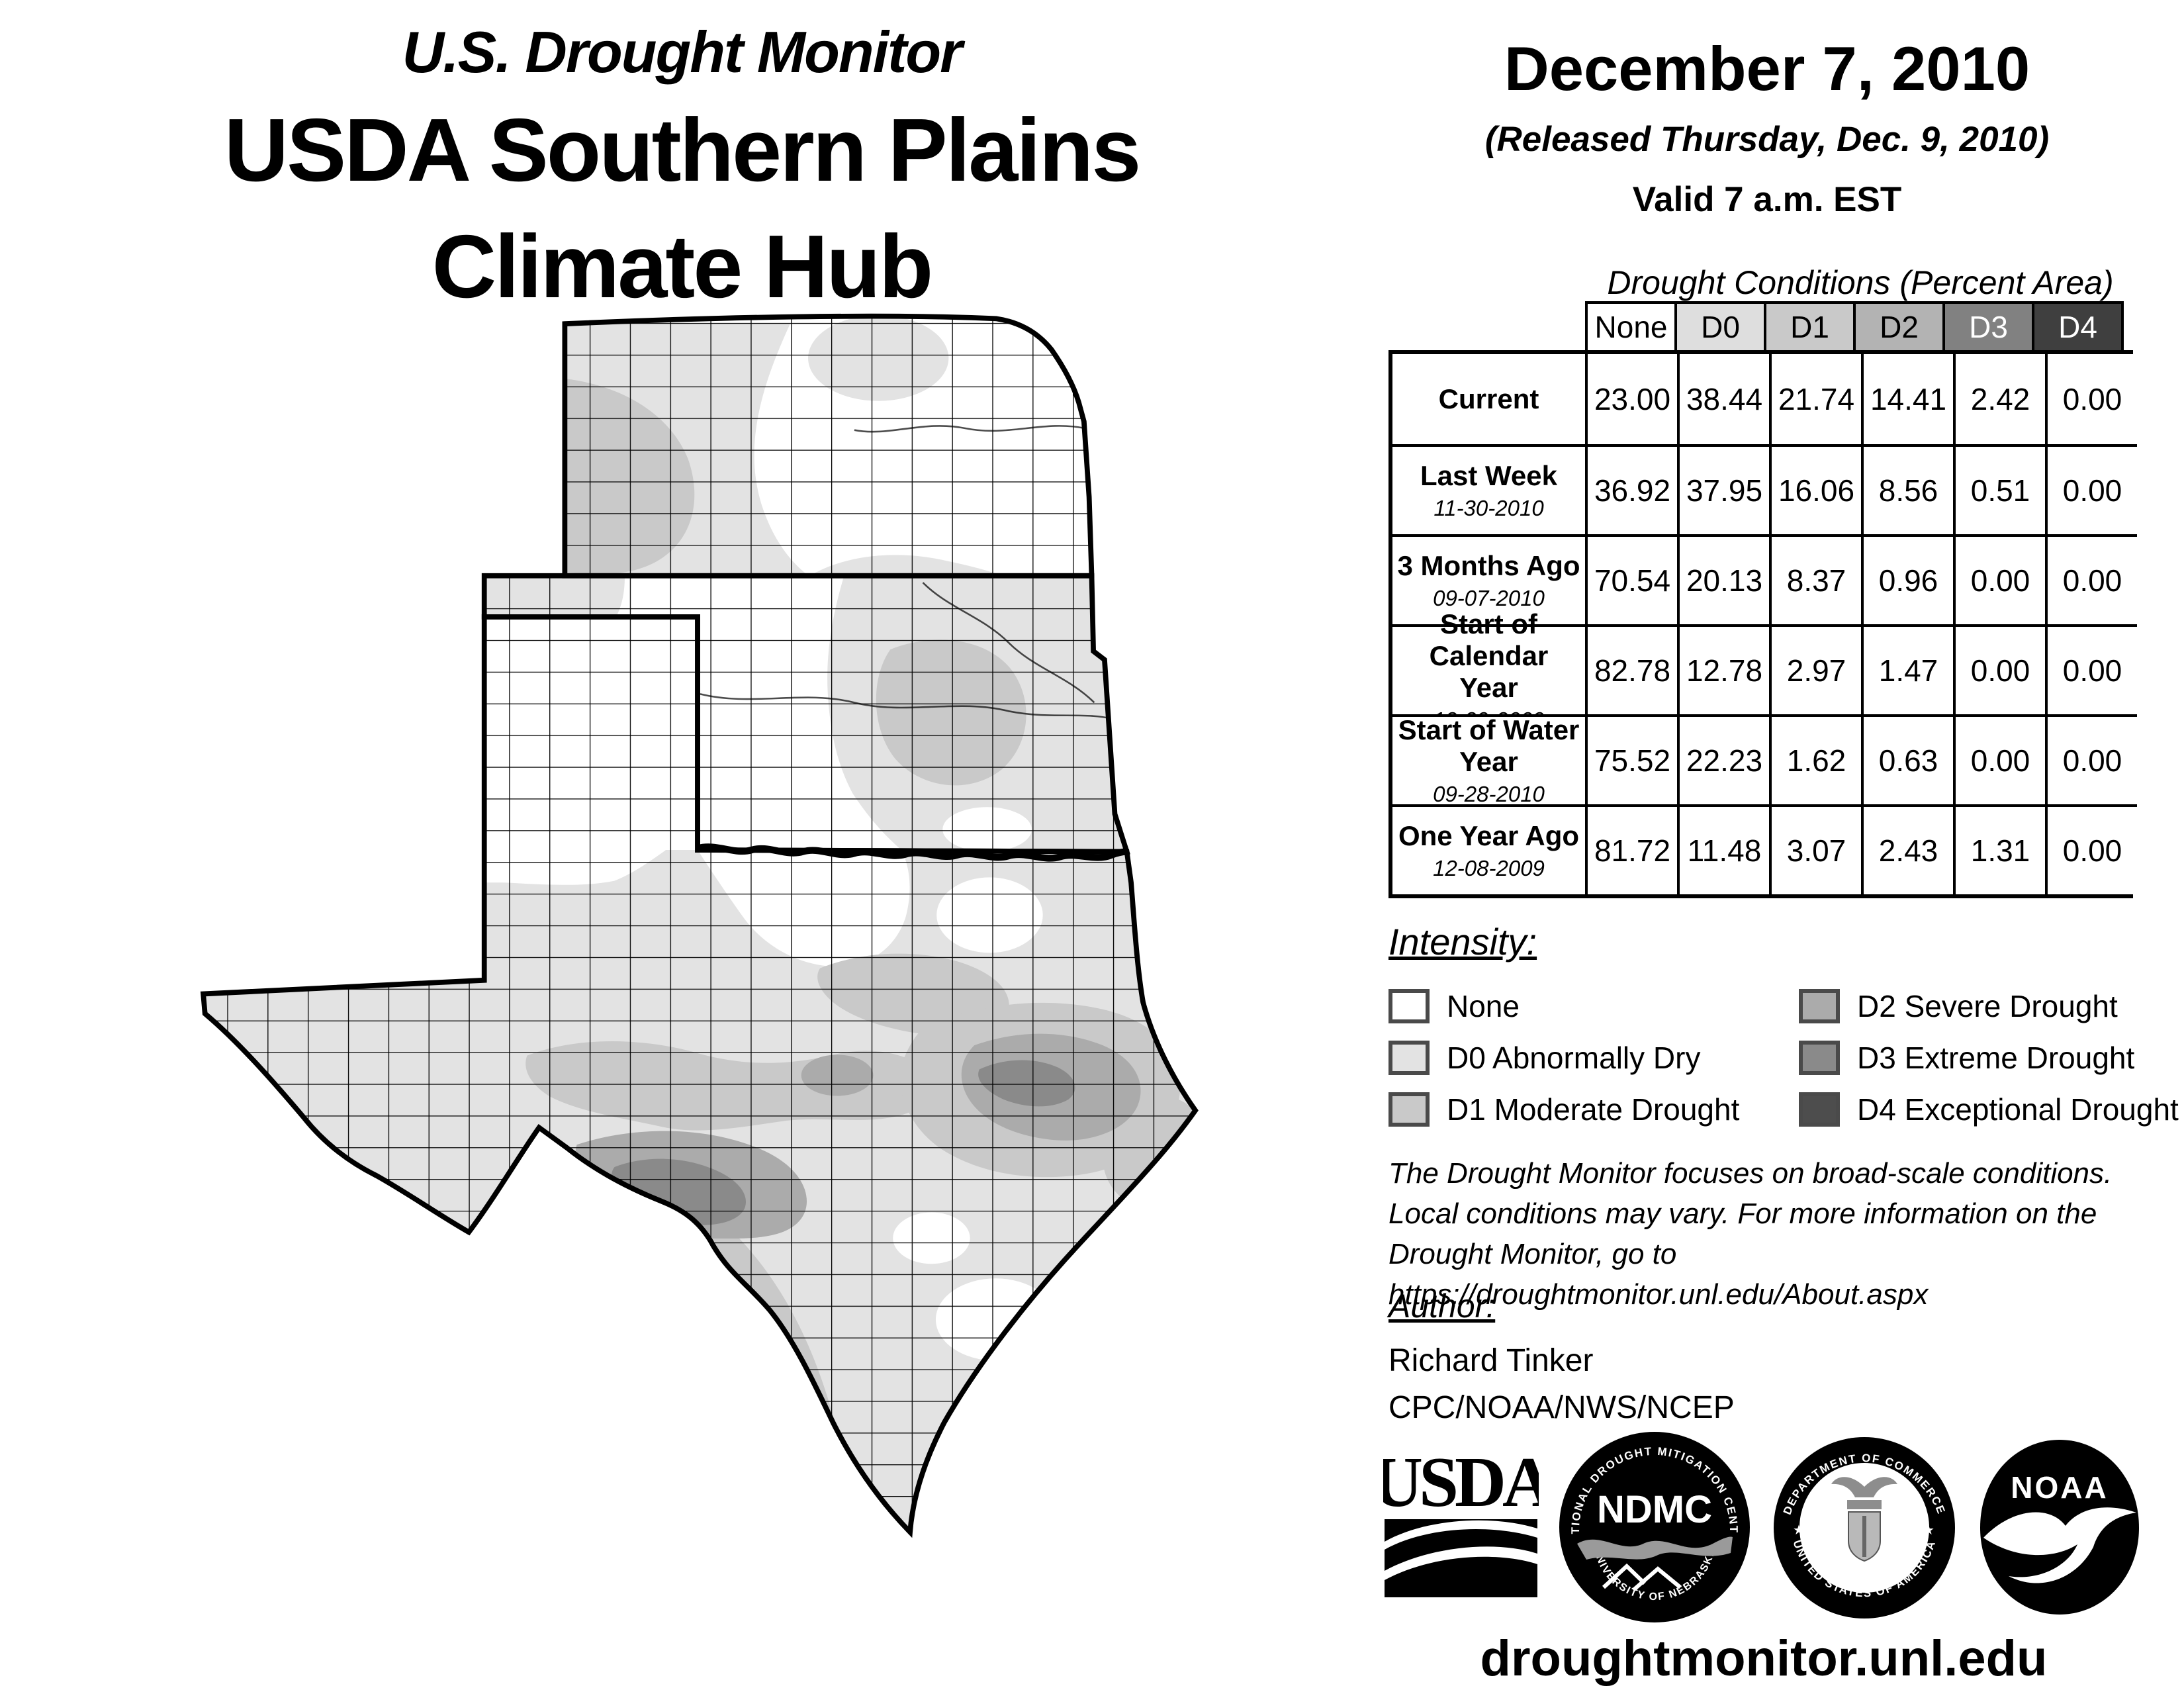 The width and height of the screenshot is (2184, 1688). I want to click on table-cell: 0.51, so click(1999, 489).